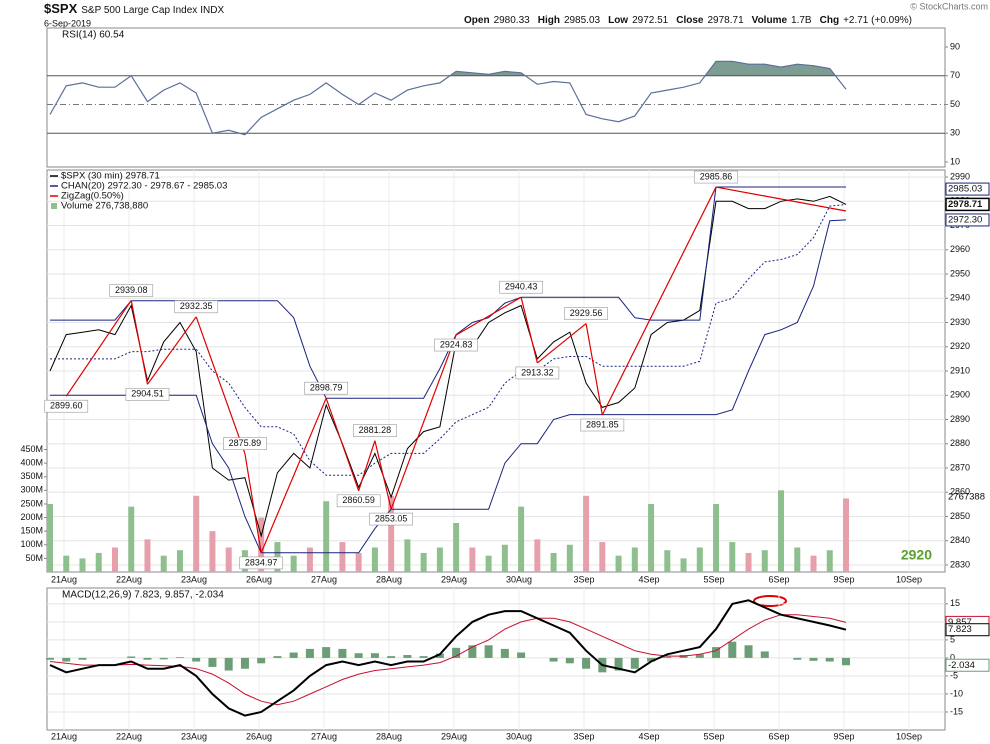 The height and width of the screenshot is (744, 990). I want to click on quote-label: Volume, so click(770, 20).